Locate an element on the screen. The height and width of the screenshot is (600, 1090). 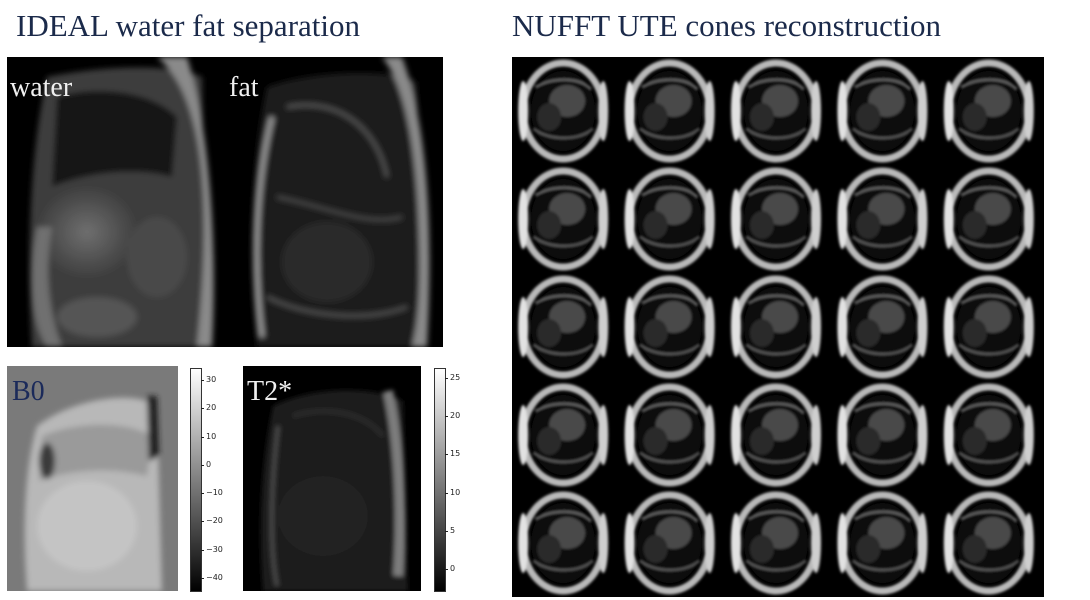
label-t2star: T2* is located at coordinates (270, 391).